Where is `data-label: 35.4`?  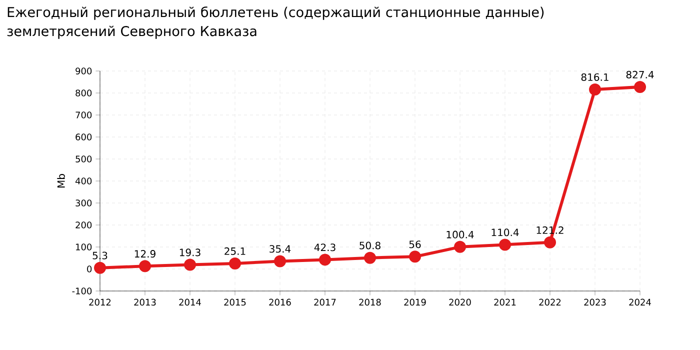 data-label: 35.4 is located at coordinates (280, 249).